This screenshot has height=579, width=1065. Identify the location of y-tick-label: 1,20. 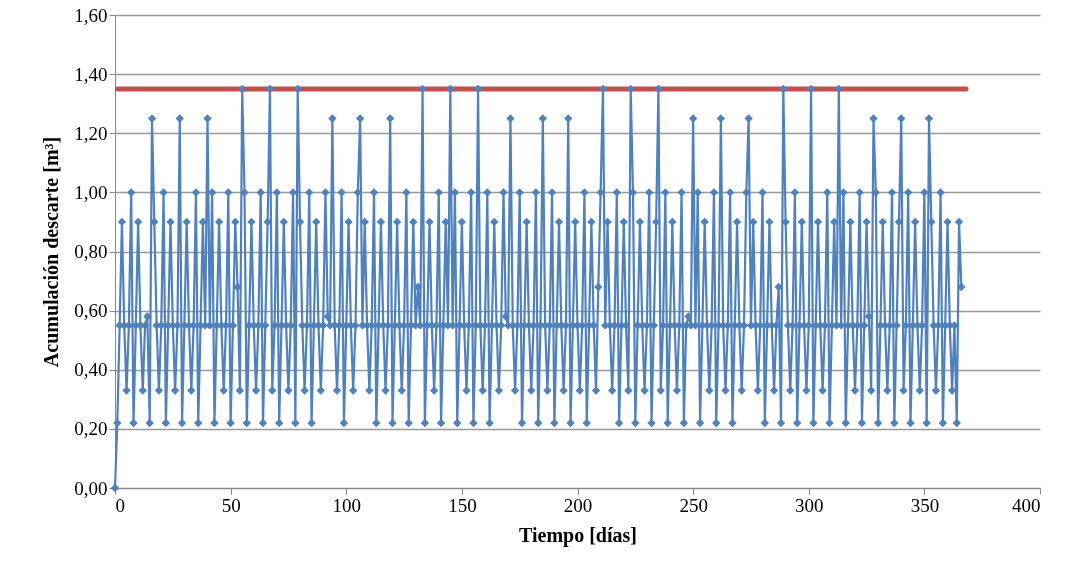
(91, 133).